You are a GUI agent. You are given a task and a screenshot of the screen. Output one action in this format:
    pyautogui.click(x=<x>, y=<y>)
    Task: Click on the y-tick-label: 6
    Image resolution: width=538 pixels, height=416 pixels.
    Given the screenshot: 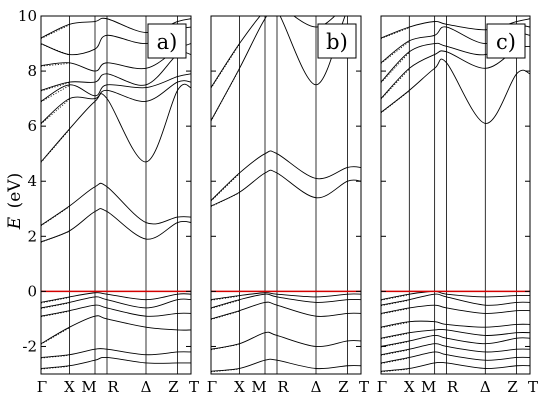 What is the action you would take?
    pyautogui.click(x=32, y=126)
    